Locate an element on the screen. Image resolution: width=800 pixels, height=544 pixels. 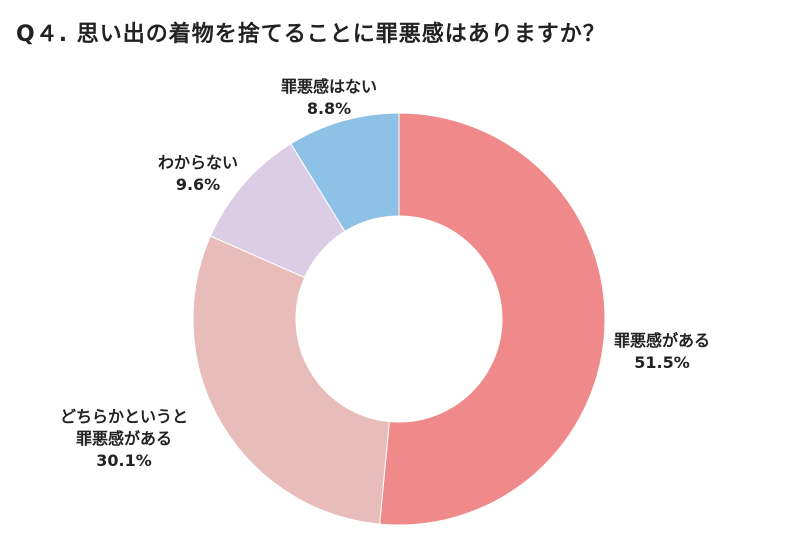
slice-somewhat-guilty is located at coordinates (291, 380).